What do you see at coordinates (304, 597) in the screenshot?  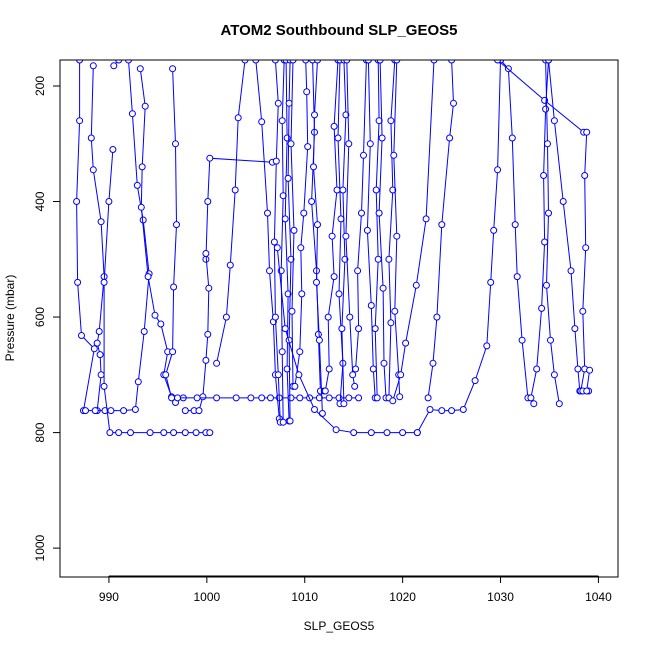 I see `x-tick-label: 1010` at bounding box center [304, 597].